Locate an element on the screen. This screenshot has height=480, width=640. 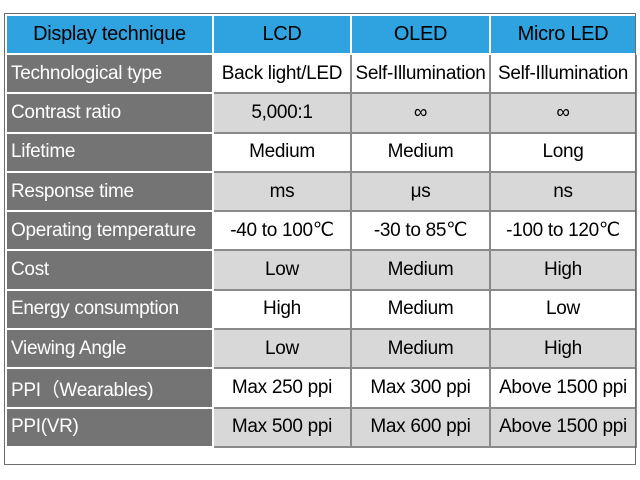
table-row: Energy consumption High Medium Low is located at coordinates (321, 309).